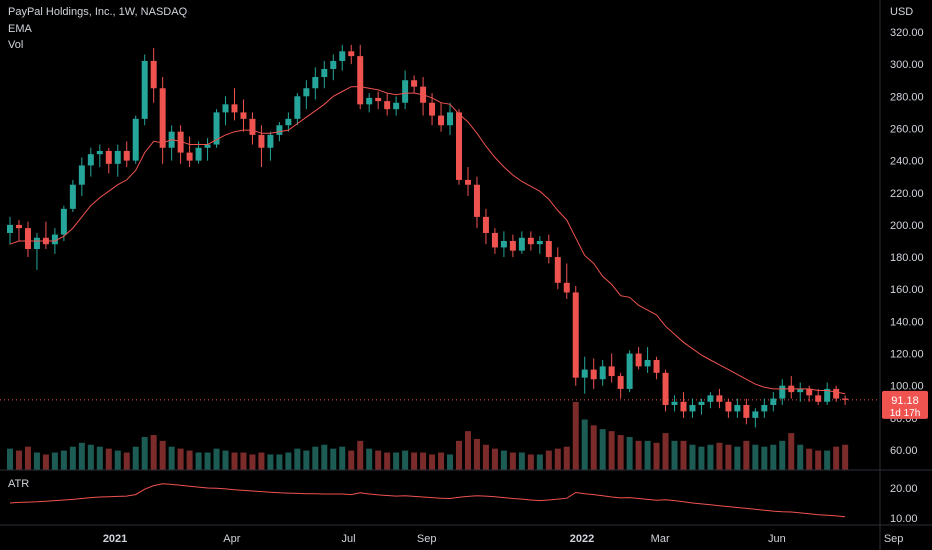  Describe the element at coordinates (427, 500) in the screenshot. I see `atr-line` at that location.